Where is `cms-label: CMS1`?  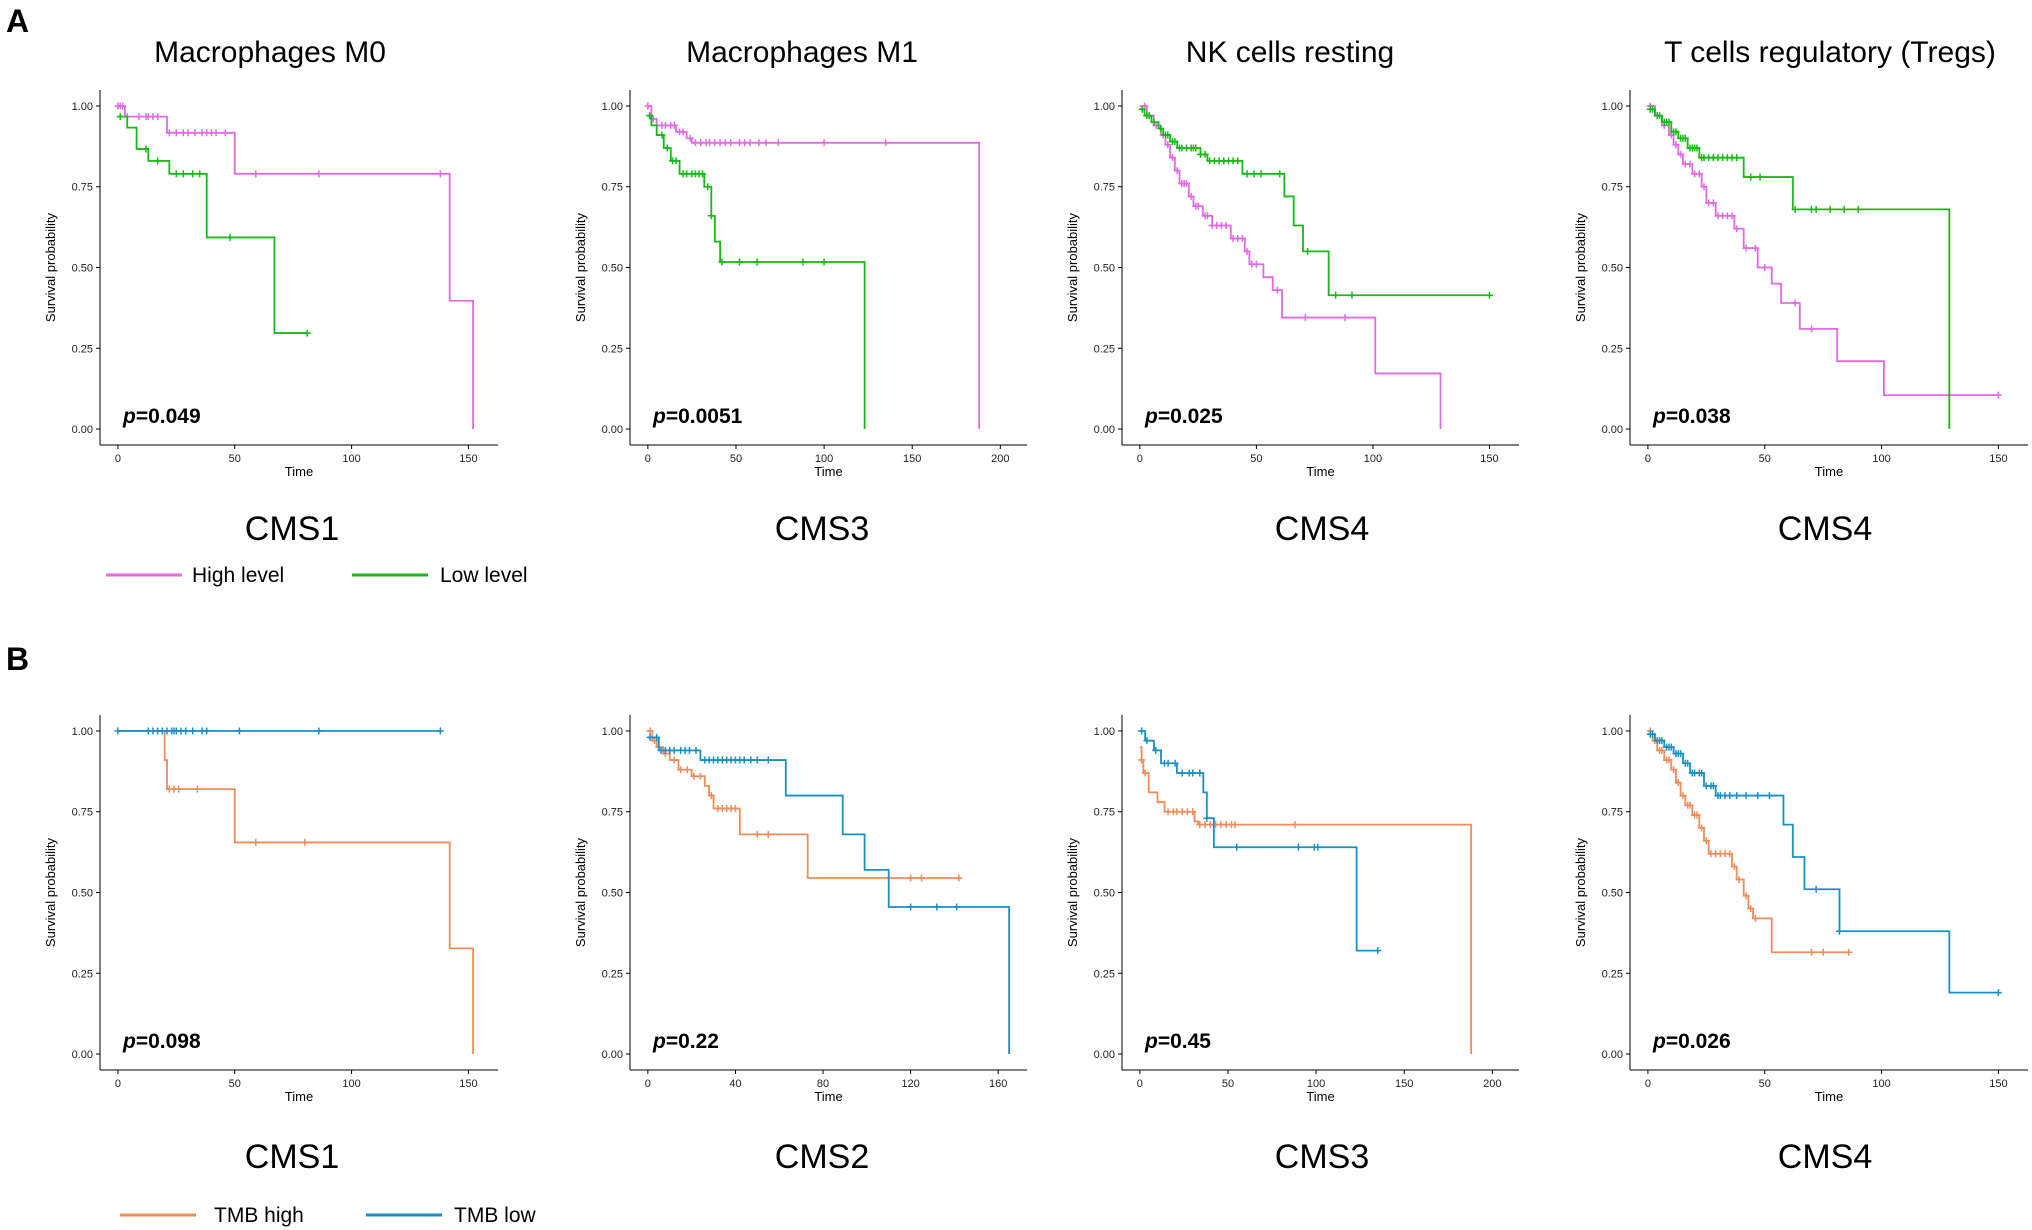 cms-label: CMS1 is located at coordinates (292, 1157).